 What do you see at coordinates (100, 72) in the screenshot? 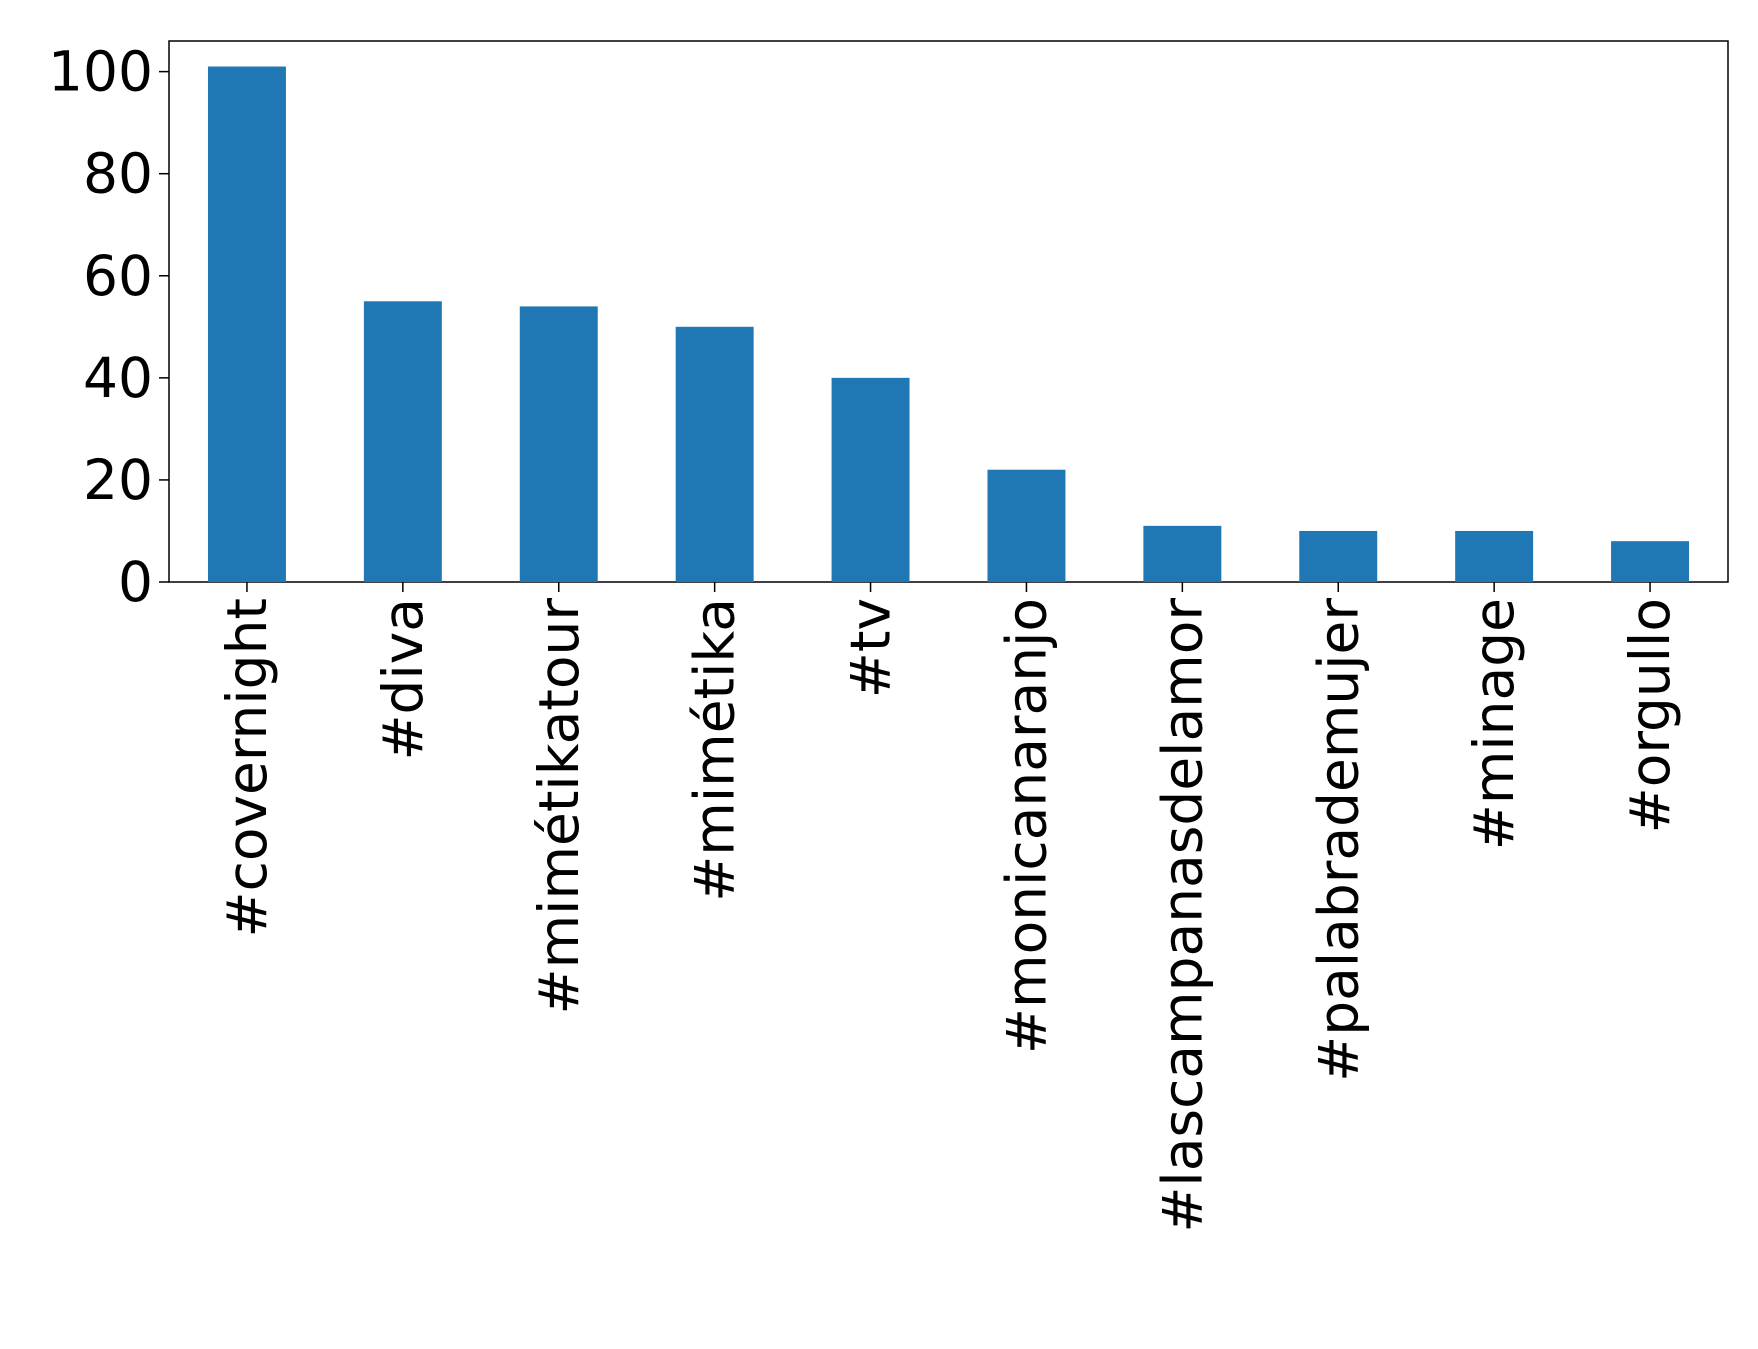
I see `y-tick-label: 100` at bounding box center [100, 72].